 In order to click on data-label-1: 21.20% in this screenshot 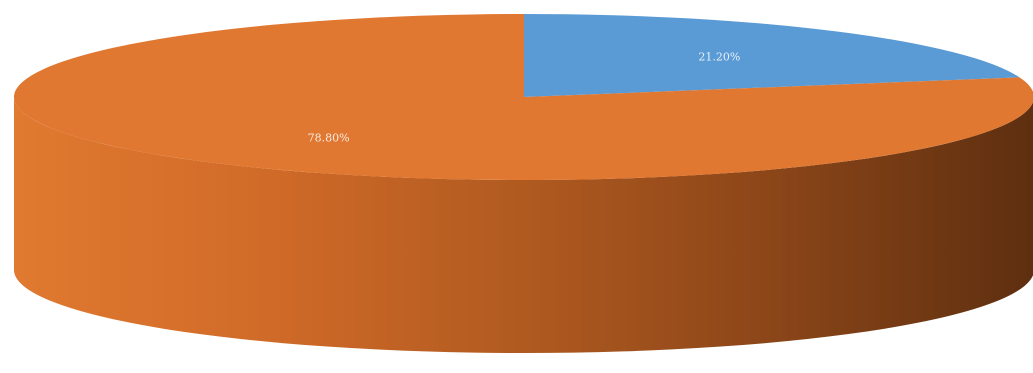, I will do `click(719, 57)`.